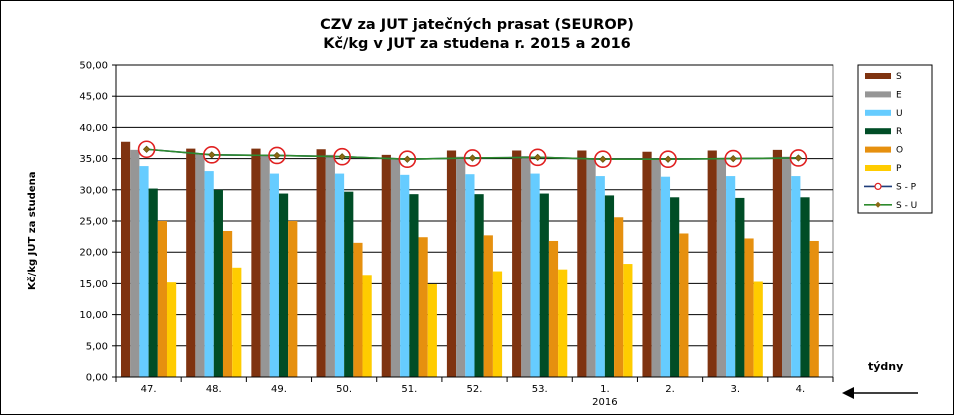 The height and width of the screenshot is (415, 954). I want to click on legend-label-o: O, so click(899, 151).